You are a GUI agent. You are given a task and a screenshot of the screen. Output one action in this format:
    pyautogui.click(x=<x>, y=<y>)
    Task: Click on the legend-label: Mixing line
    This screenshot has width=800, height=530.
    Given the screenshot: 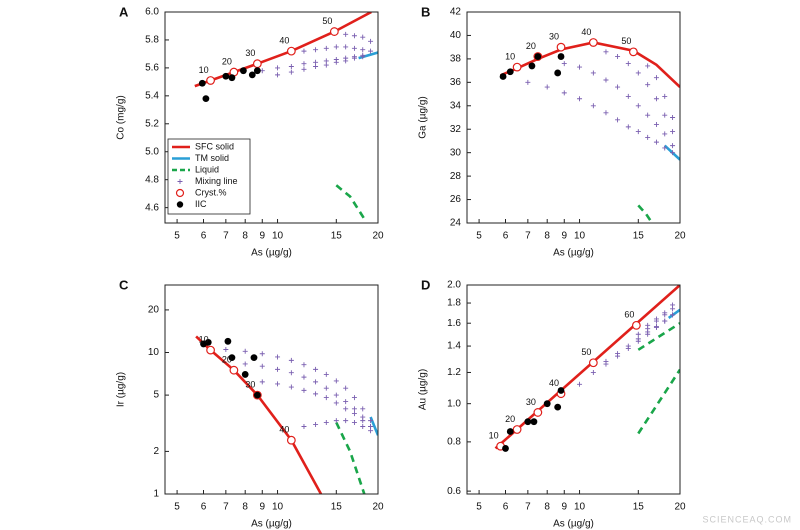 What is the action you would take?
    pyautogui.click(x=216, y=181)
    